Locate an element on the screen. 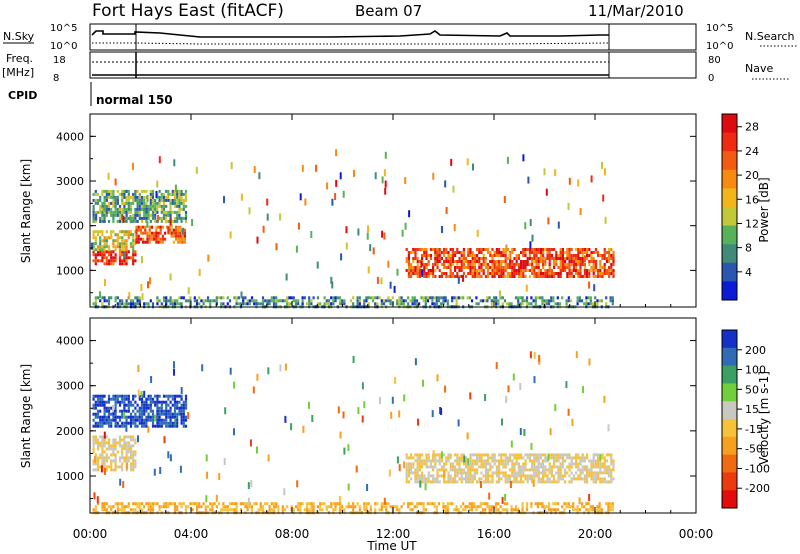  freq-tick-bottom: 8 is located at coordinates (56, 78).